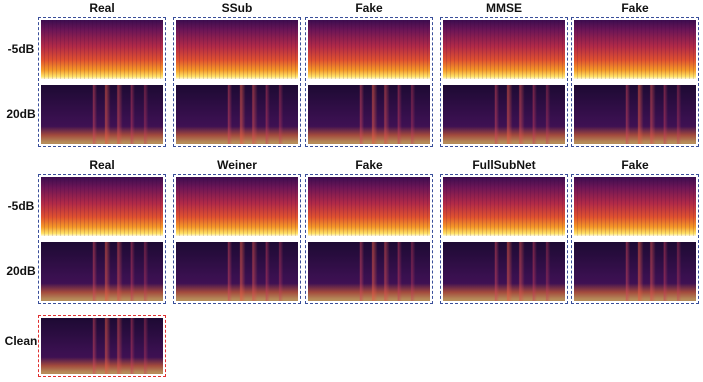 The width and height of the screenshot is (703, 382). Describe the element at coordinates (21, 341) in the screenshot. I see `row-label: Clean` at that location.